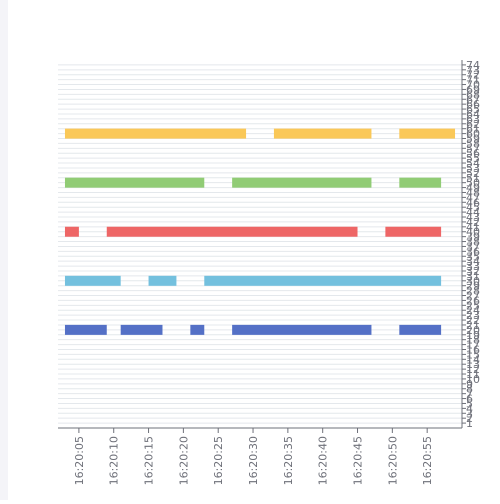  What do you see at coordinates (473, 369) in the screenshot?
I see `y-tick-label: 12` at bounding box center [473, 369].